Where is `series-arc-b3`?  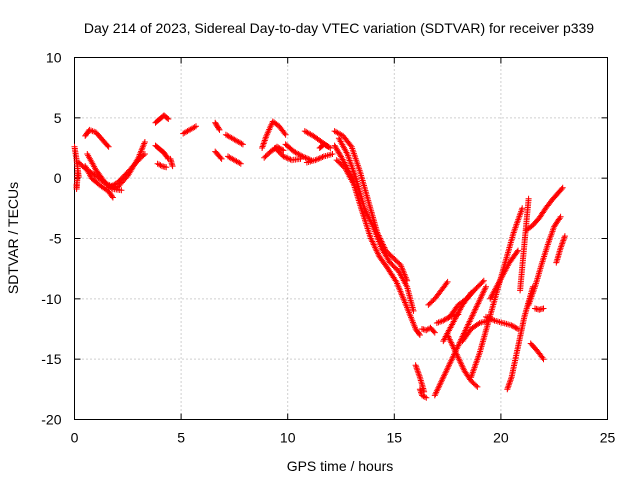 series-arc-b3 is located at coordinates (162, 165).